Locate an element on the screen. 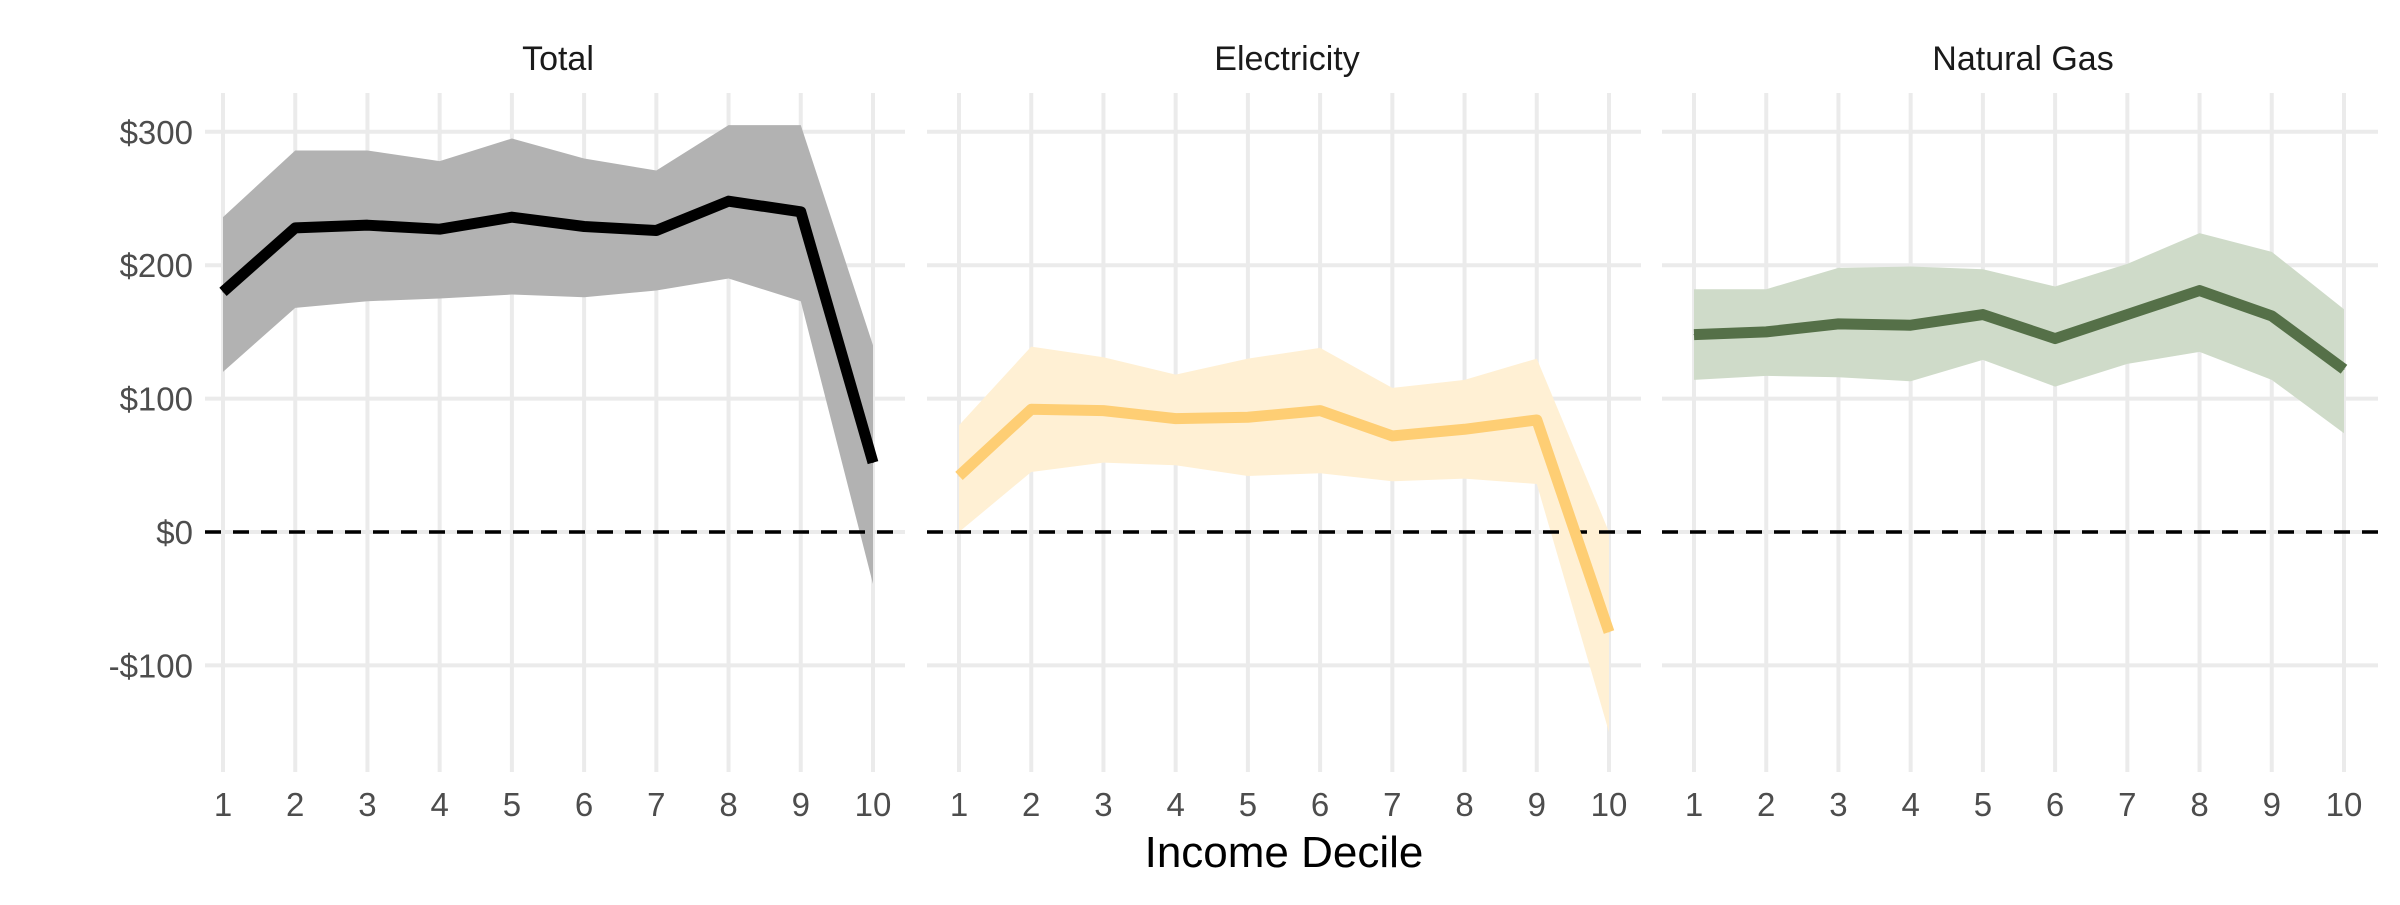 Image resolution: width=2400 pixels, height=905 pixels. y-tick-label: $0 is located at coordinates (174, 532).